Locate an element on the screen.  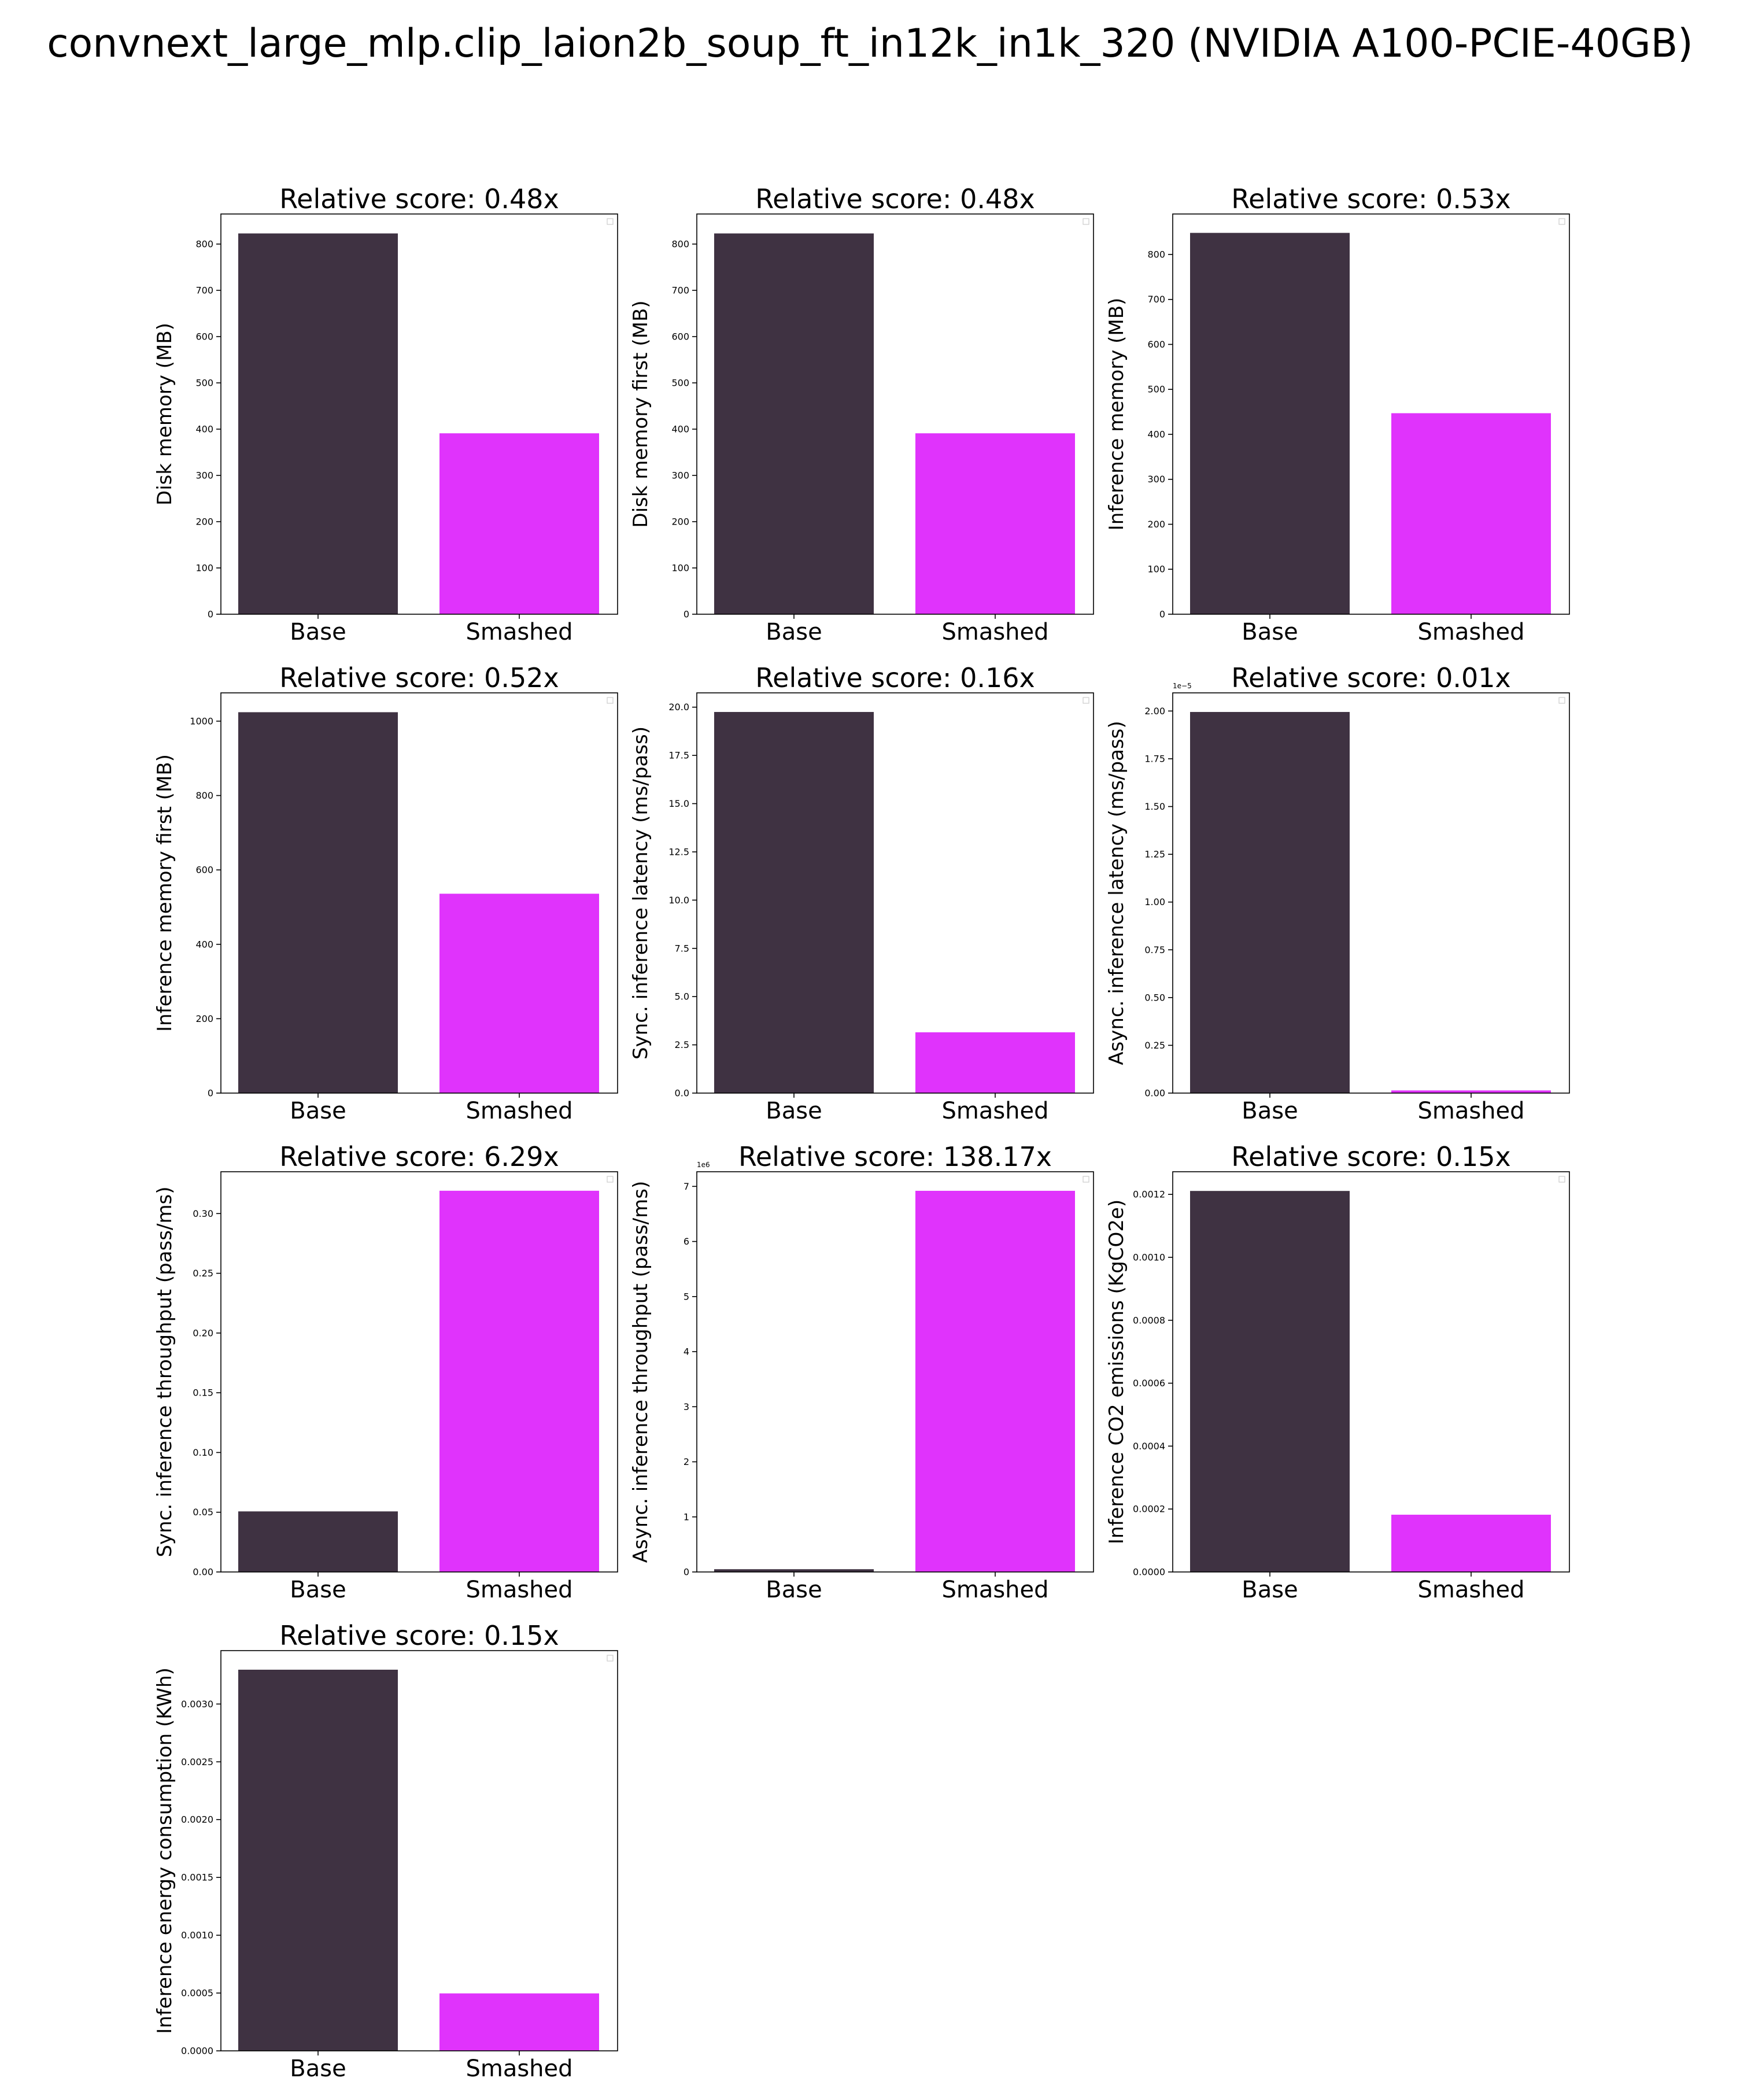
y-tick-label: 0.0006 is located at coordinates (1149, 1383).